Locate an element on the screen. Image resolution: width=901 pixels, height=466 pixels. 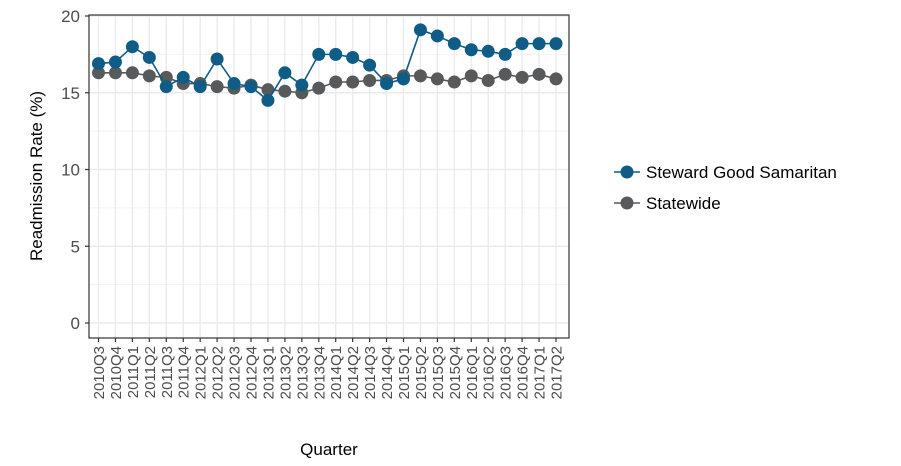
x-tick-label: 2013Q2 is located at coordinates (285, 372).